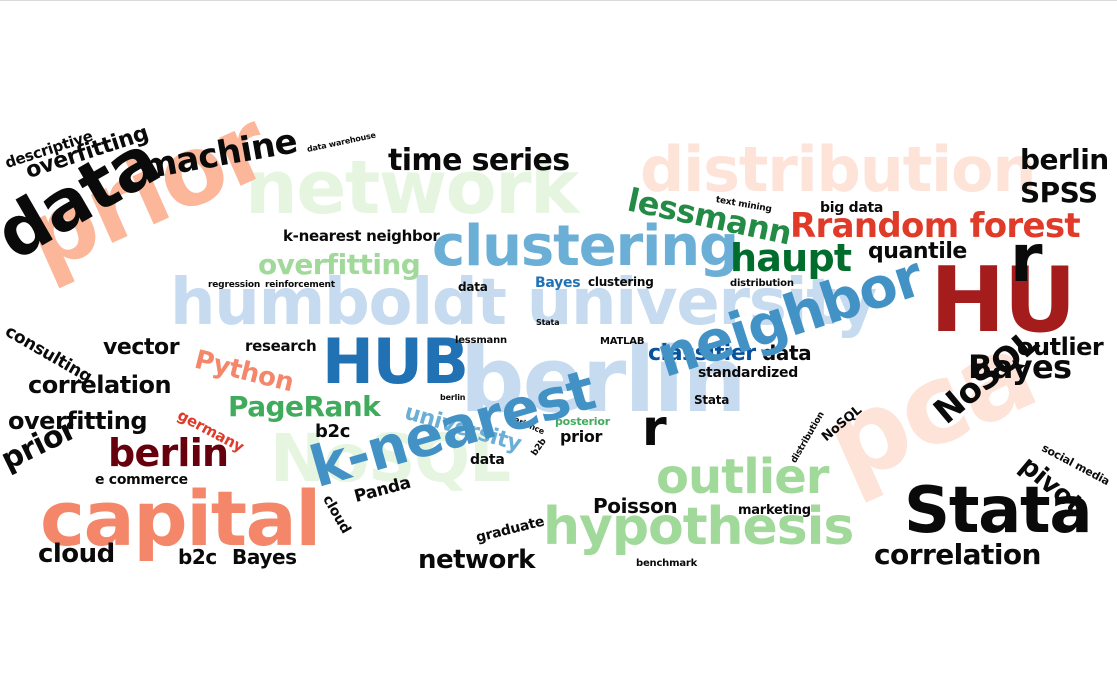 The height and width of the screenshot is (694, 1117). Describe the element at coordinates (395, 361) in the screenshot. I see `word-hub: HUB` at that location.